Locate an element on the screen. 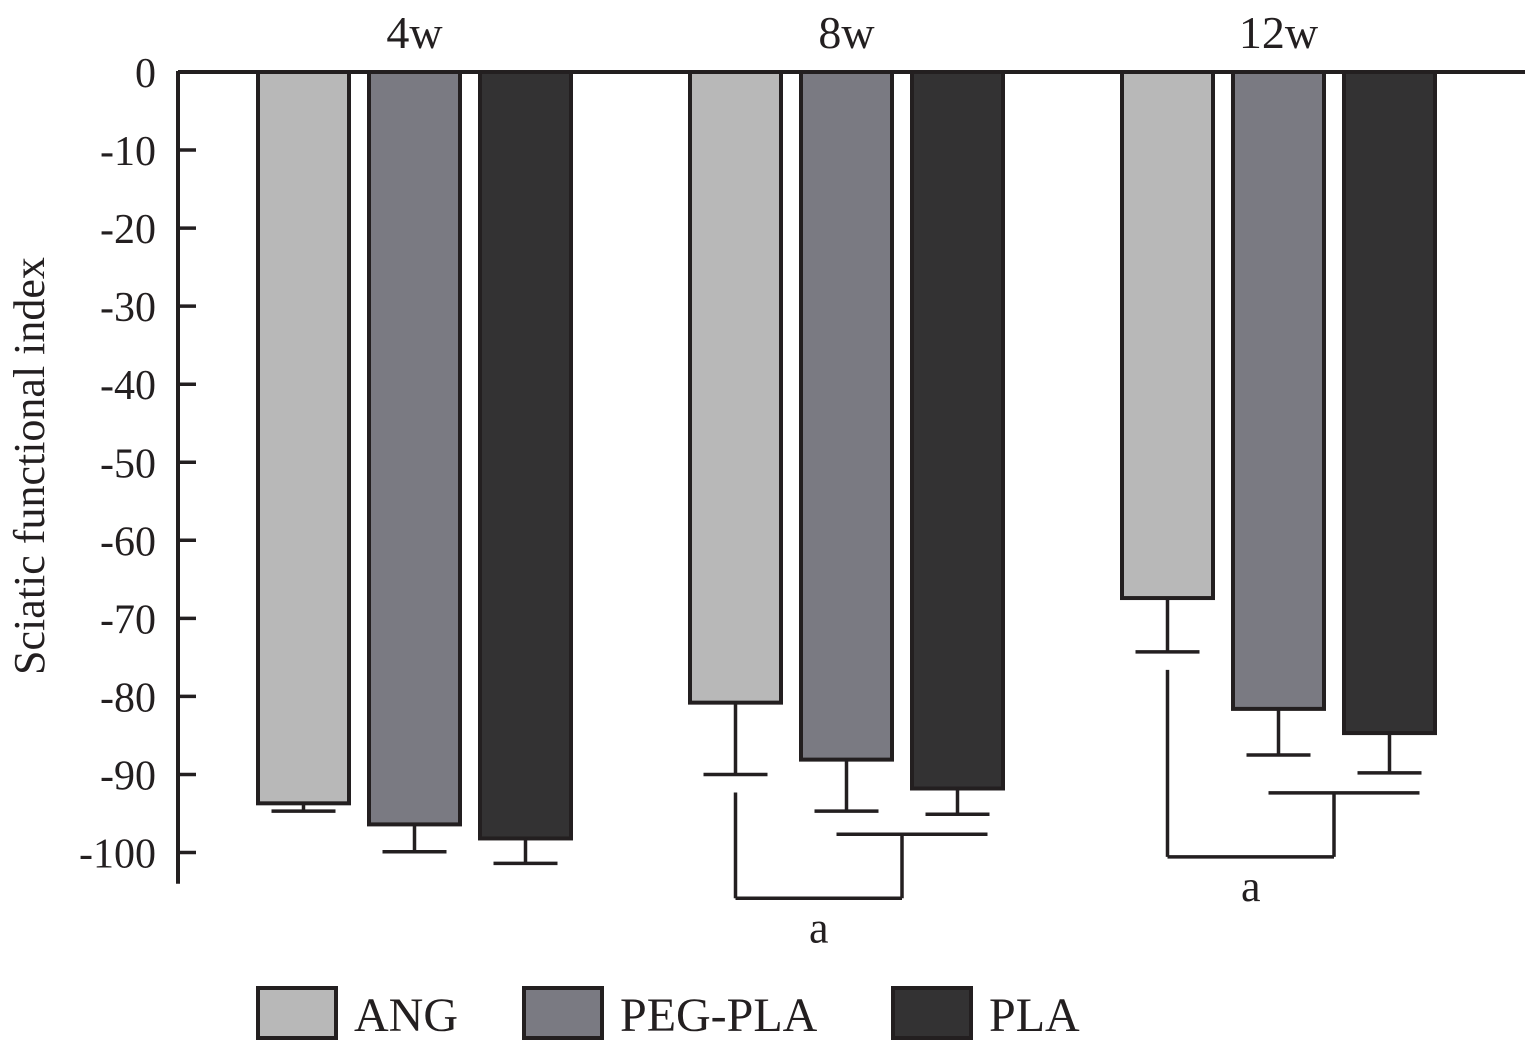 Image resolution: width=1525 pixels, height=1049 pixels. category-label: 12w is located at coordinates (1279, 32).